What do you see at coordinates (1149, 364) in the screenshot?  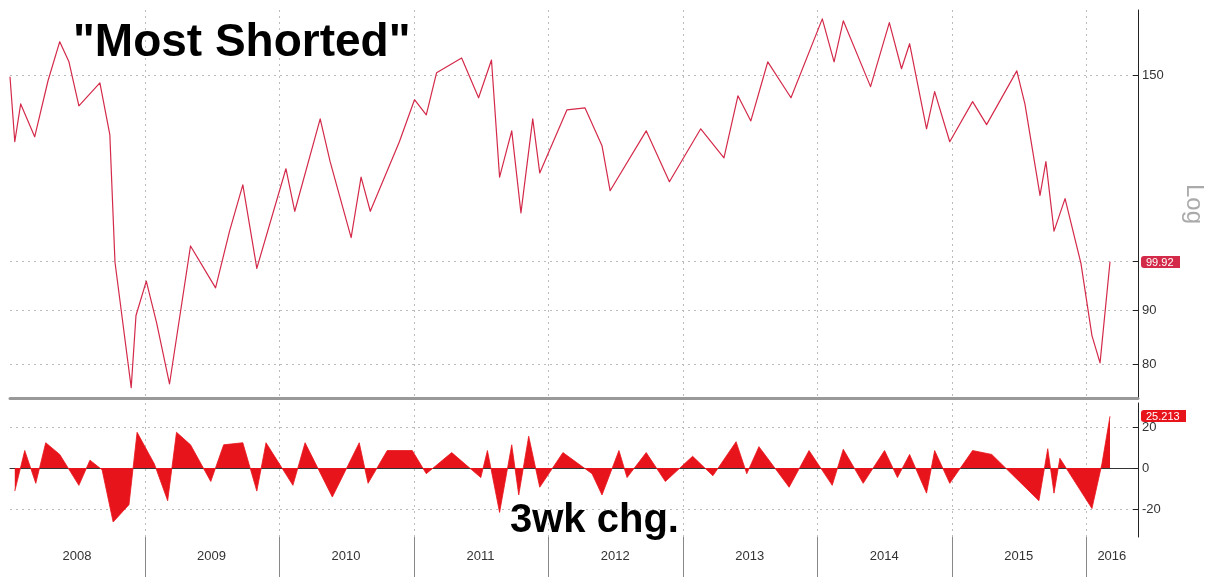 I see `y-tick-label: 80` at bounding box center [1149, 364].